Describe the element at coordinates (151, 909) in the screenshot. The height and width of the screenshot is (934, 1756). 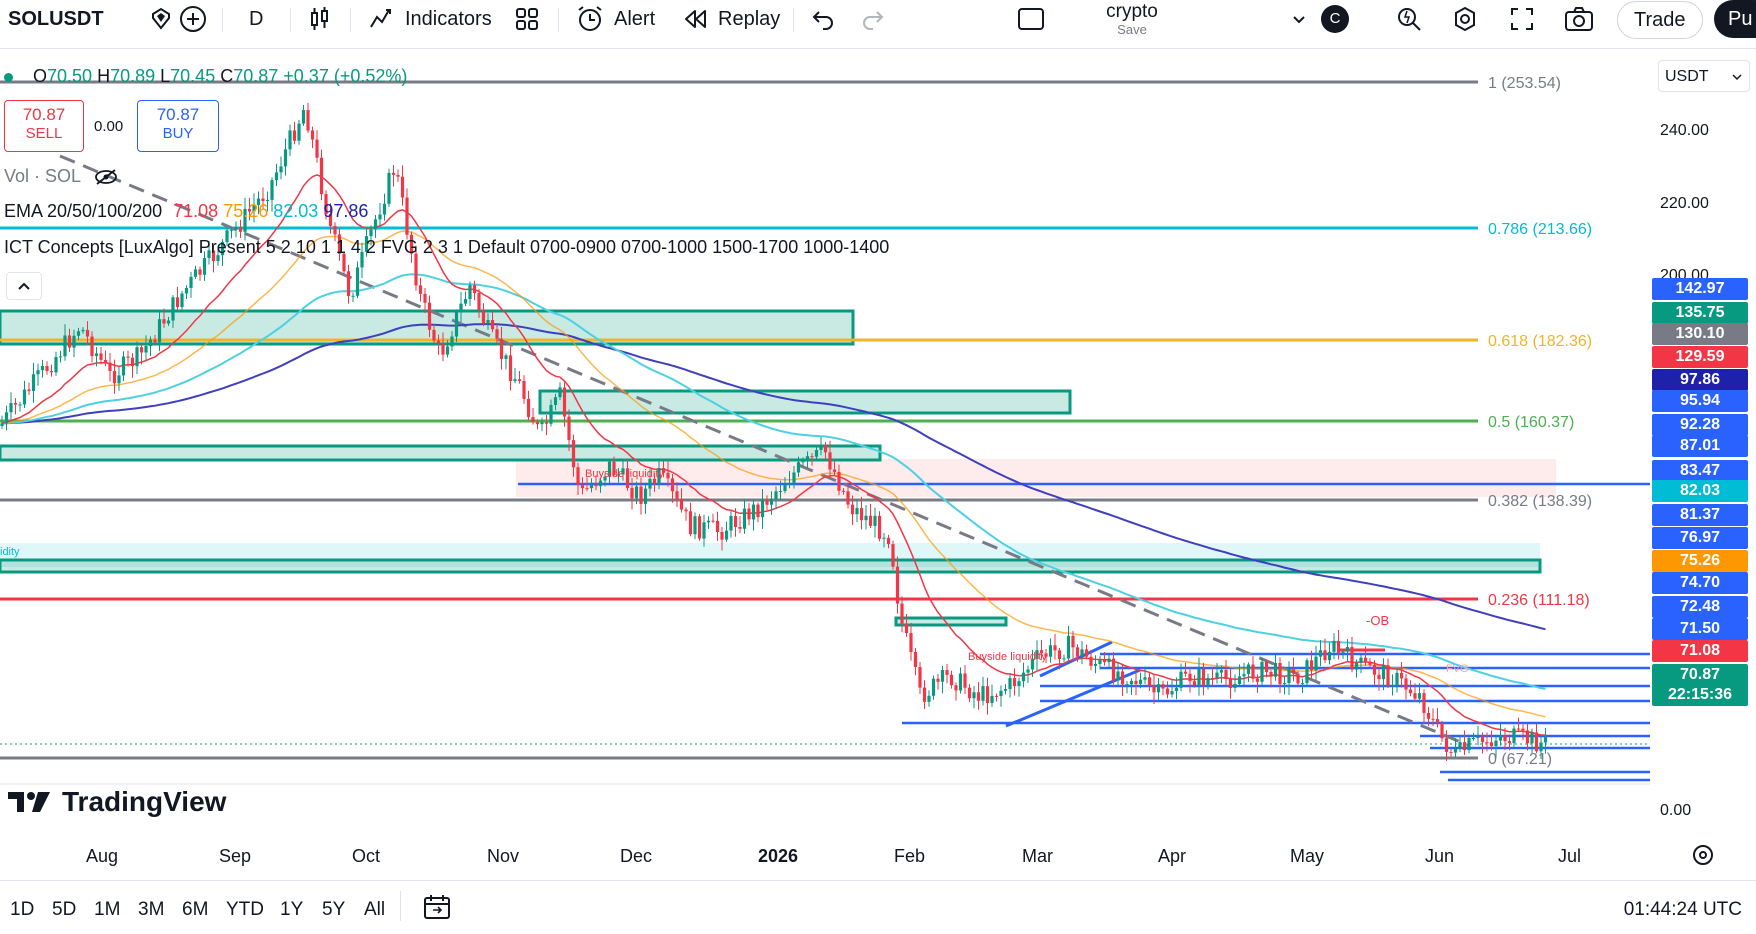
I see `range-button-3m: 3M` at that location.